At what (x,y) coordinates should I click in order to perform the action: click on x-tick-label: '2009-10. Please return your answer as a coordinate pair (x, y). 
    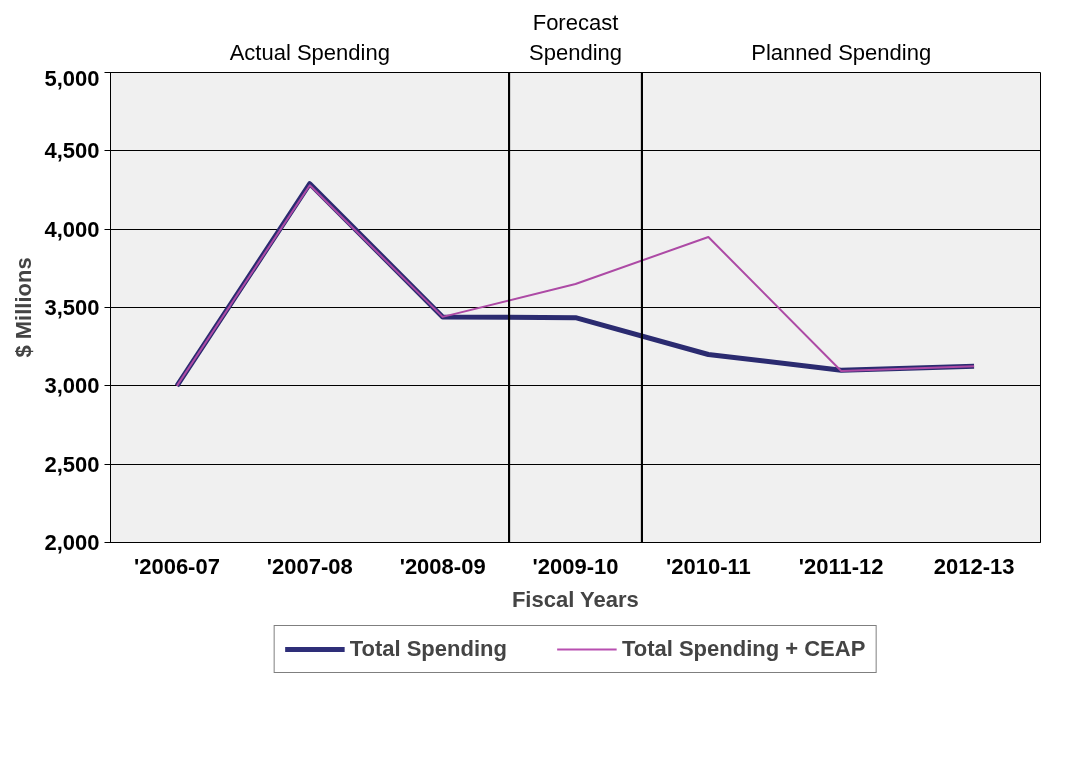
    Looking at the image, I should click on (575, 566).